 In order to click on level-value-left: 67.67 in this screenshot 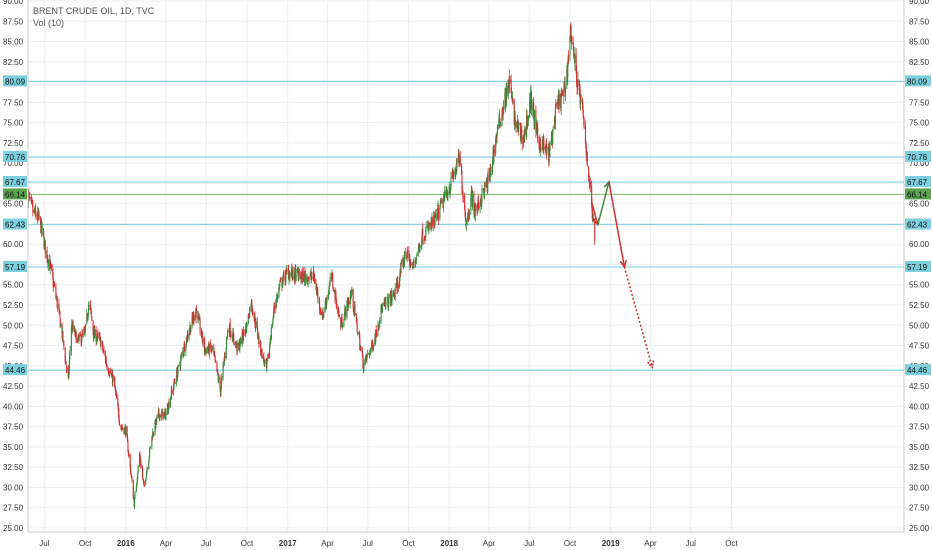, I will do `click(15, 182)`.